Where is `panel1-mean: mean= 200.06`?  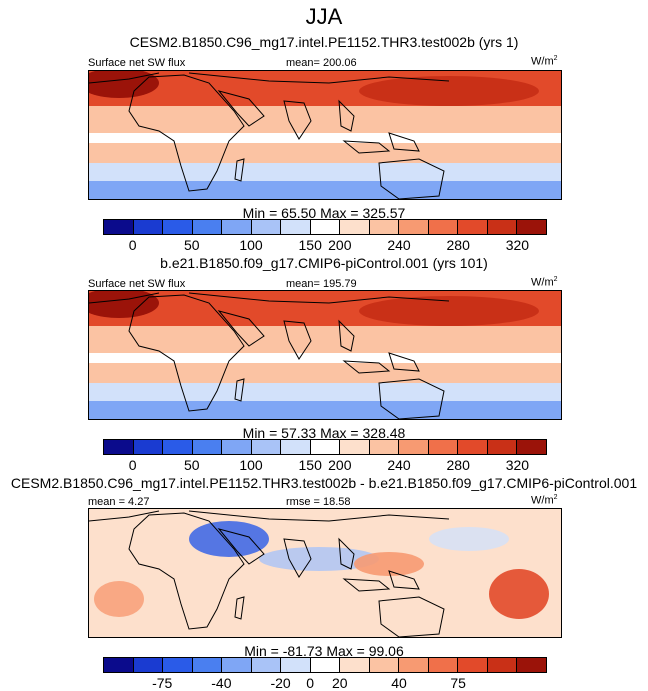 panel1-mean: mean= 200.06 is located at coordinates (321, 63).